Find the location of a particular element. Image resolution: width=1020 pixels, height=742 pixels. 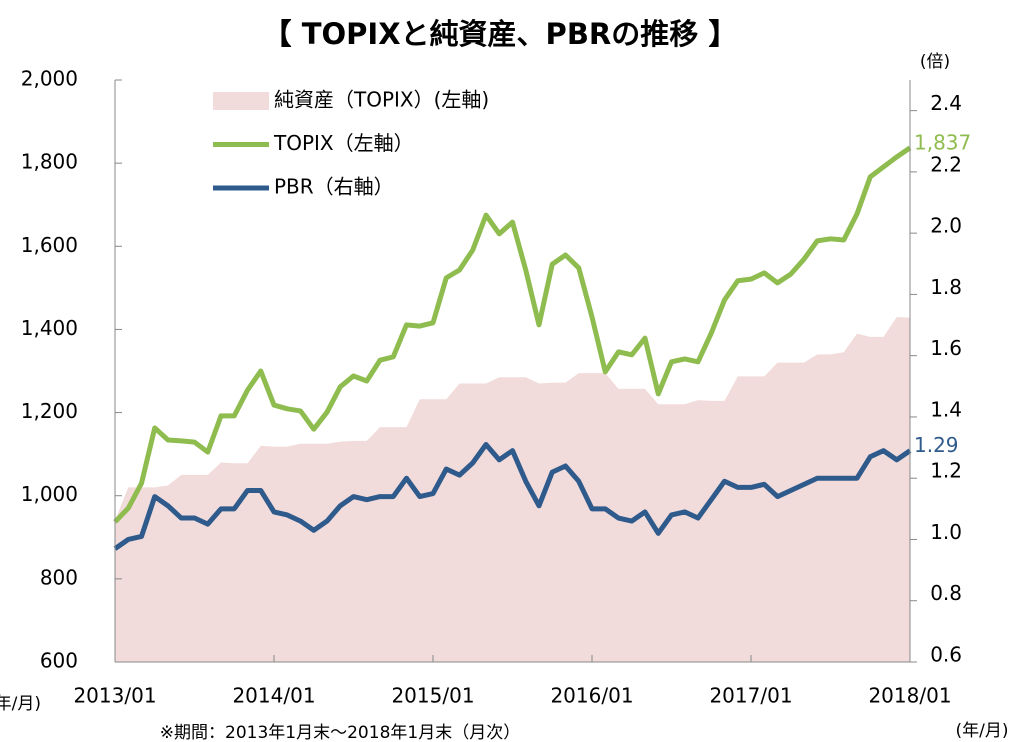

y2-tick-label: 1.2 is located at coordinates (946, 471).